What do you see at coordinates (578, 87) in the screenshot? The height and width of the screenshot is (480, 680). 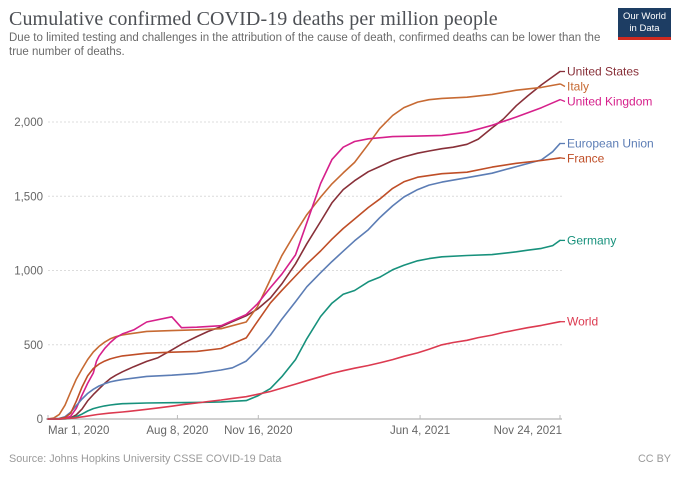 I see `legend-label-italy: Italy` at bounding box center [578, 87].